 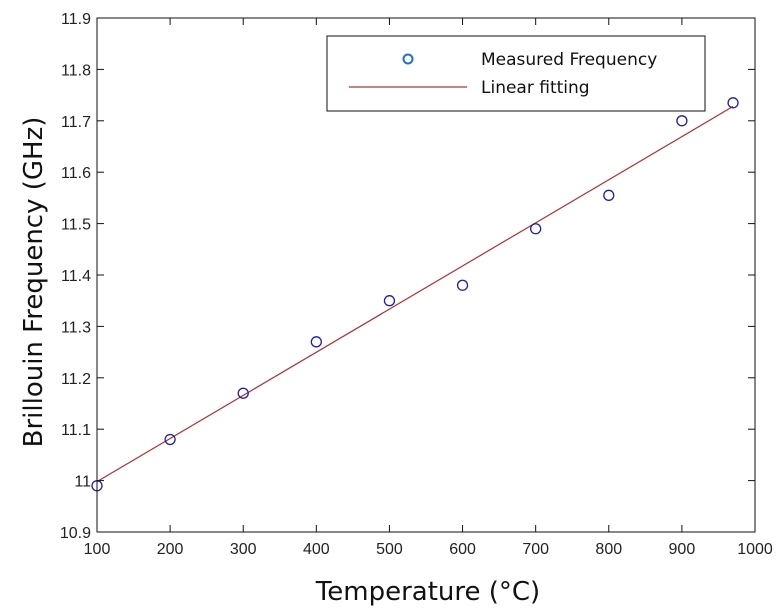 I want to click on x-tick-label: 900, so click(x=682, y=549).